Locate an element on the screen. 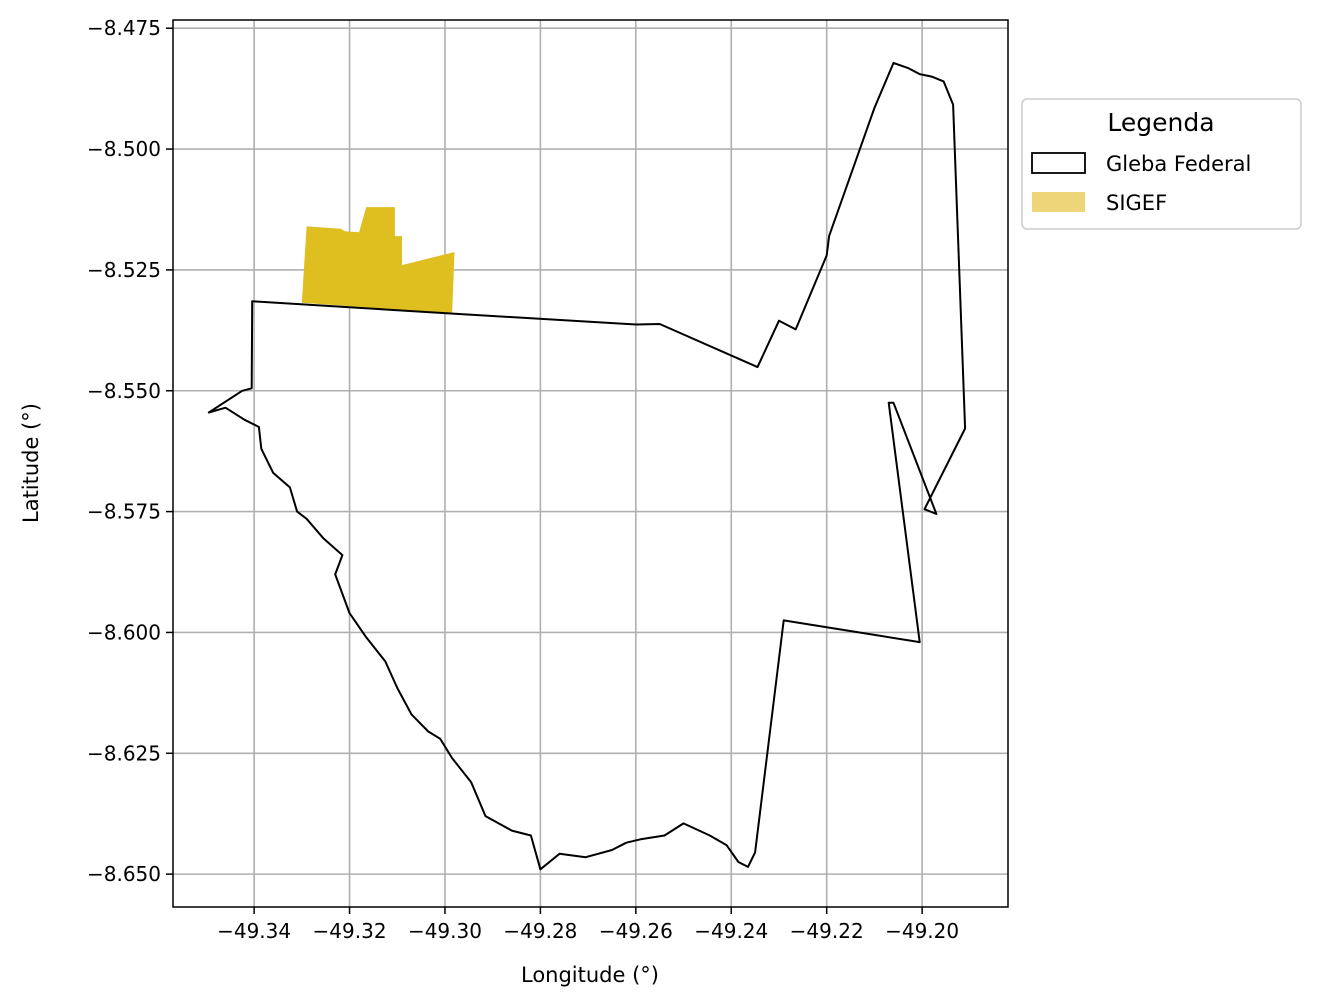 This screenshot has height=1008, width=1320. x-tick-label: −49.28 is located at coordinates (540, 931).